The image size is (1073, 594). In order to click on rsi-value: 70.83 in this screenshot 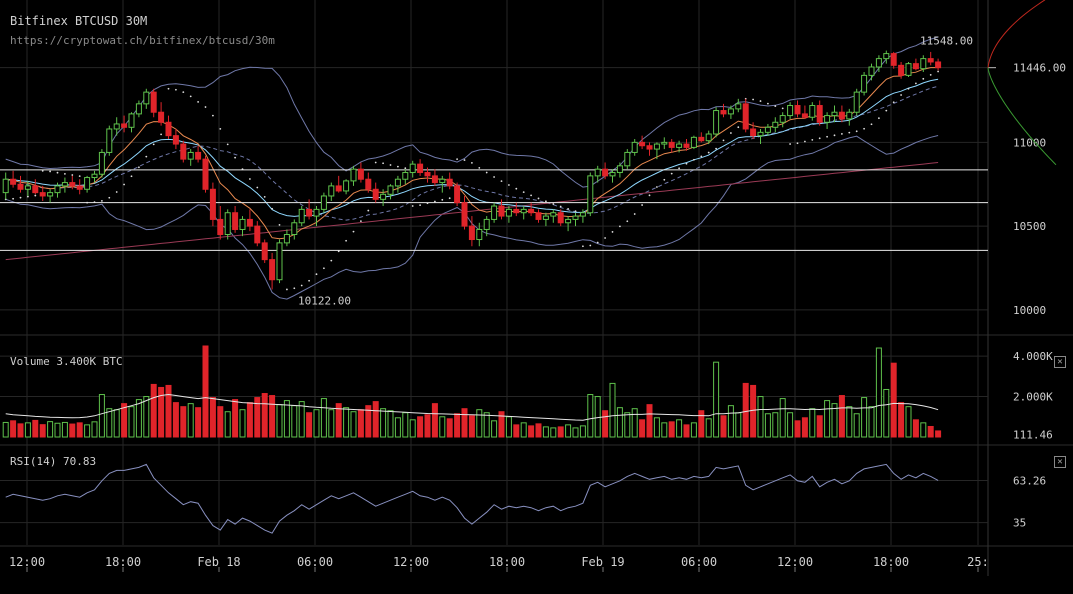, I will do `click(79, 461)`.